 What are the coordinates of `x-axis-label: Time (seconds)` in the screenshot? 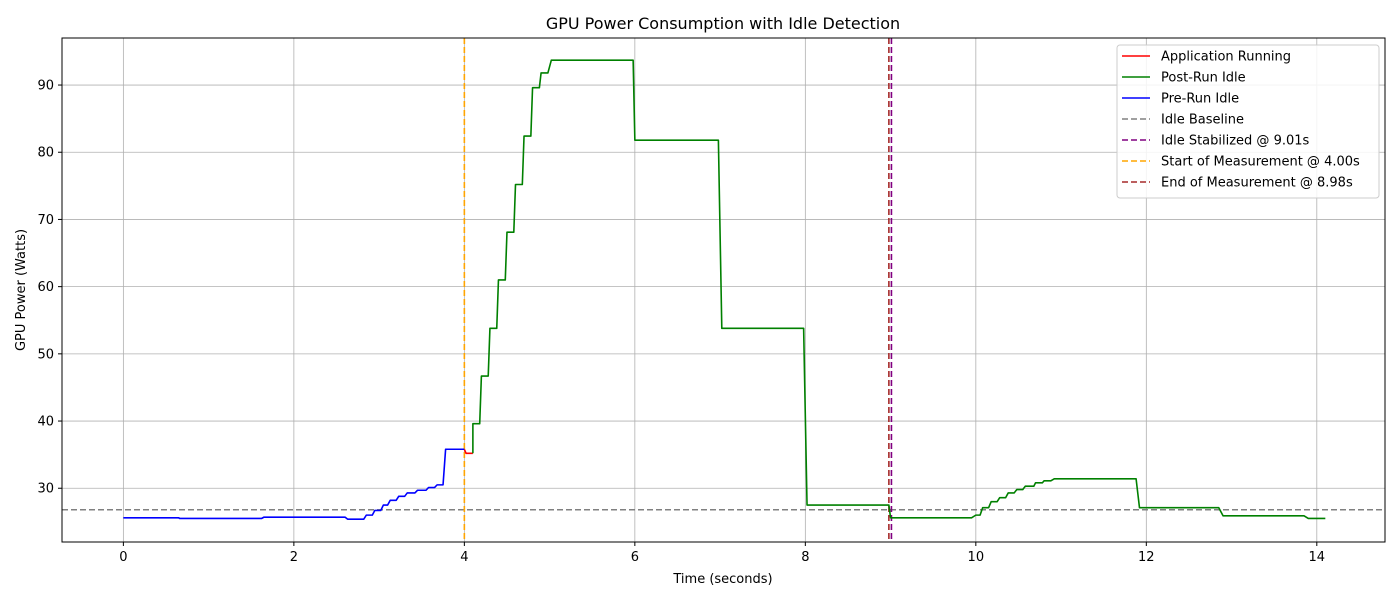 It's located at (722, 579).